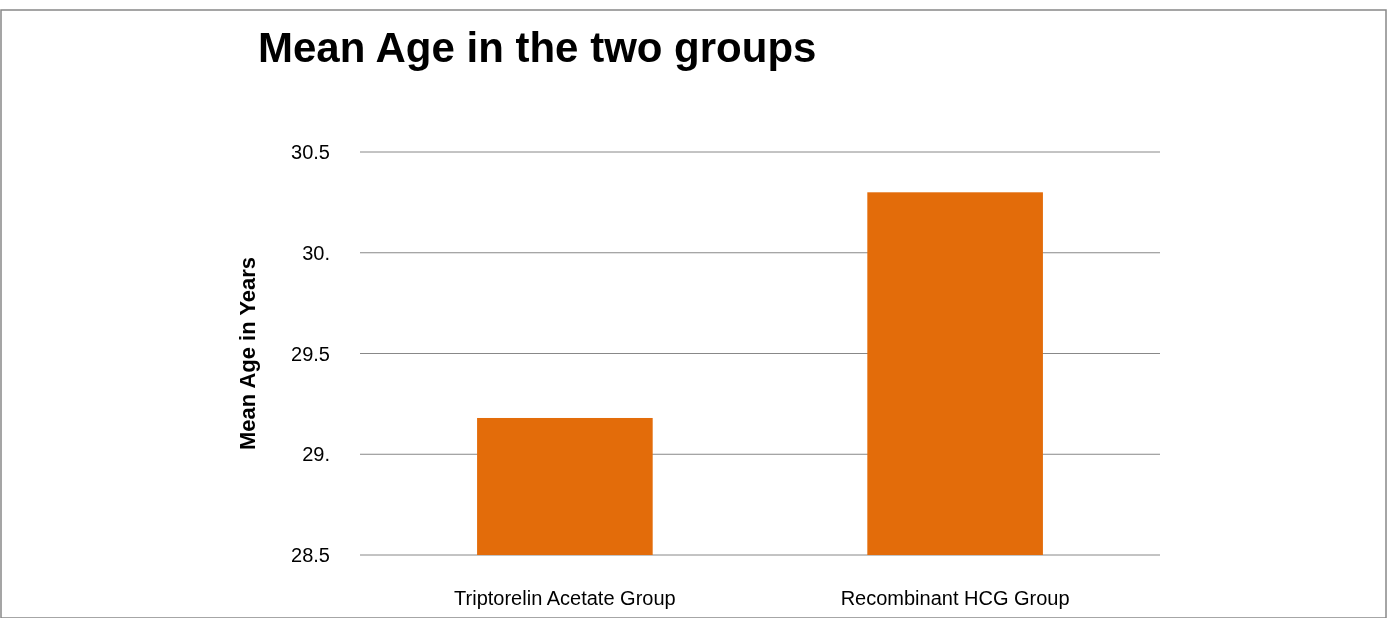 The height and width of the screenshot is (618, 1387). Describe the element at coordinates (537, 47) in the screenshot. I see `chart-title: Mean Age in the two groups` at that location.